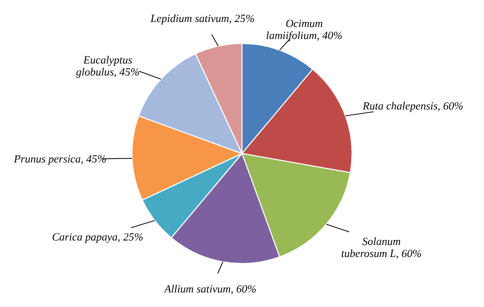 The image size is (484, 307). I want to click on slice-label: Lepidium sativum, 25%, so click(202, 18).